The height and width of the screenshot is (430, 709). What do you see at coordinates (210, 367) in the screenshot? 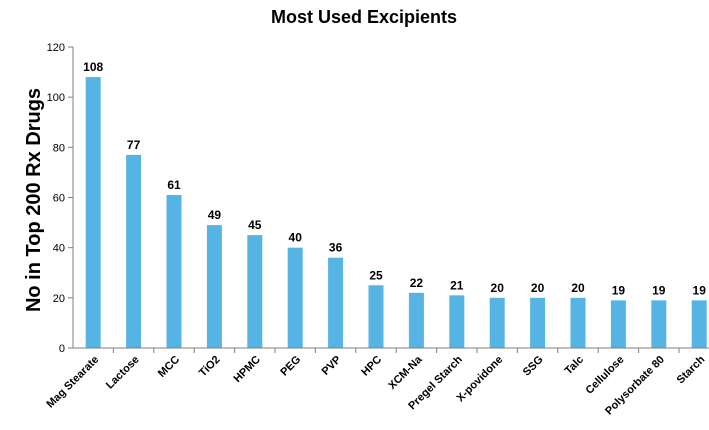
I see `category-label: TiO2` at bounding box center [210, 367].